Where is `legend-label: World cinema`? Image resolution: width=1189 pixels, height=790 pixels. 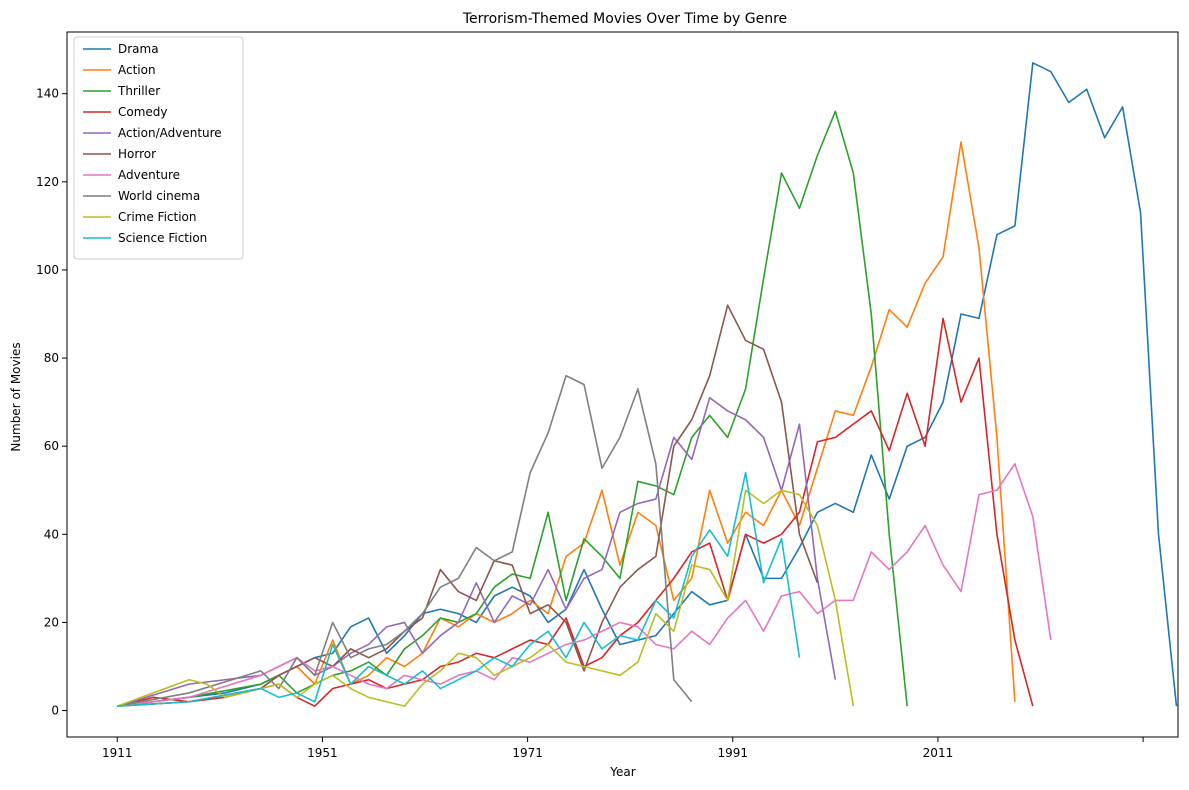
legend-label: World cinema is located at coordinates (159, 196).